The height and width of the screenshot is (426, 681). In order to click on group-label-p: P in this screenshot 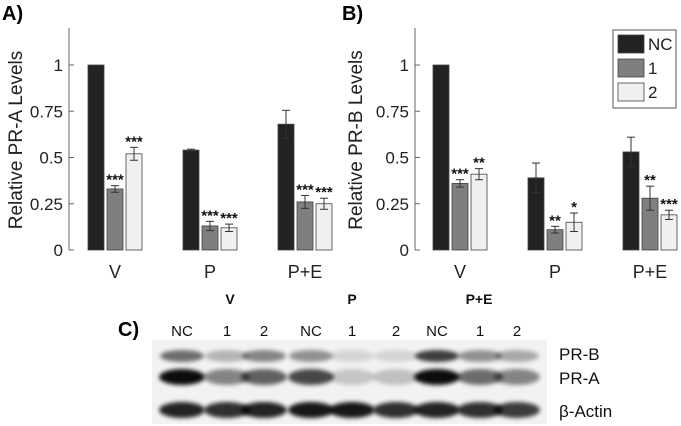, I will do `click(351, 299)`.